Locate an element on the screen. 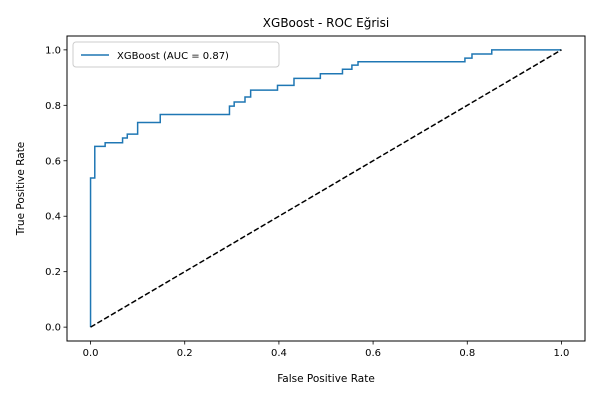 The image size is (600, 400). legend-label-xgboost: XGBoost (AUC = 0.87) is located at coordinates (173, 56).